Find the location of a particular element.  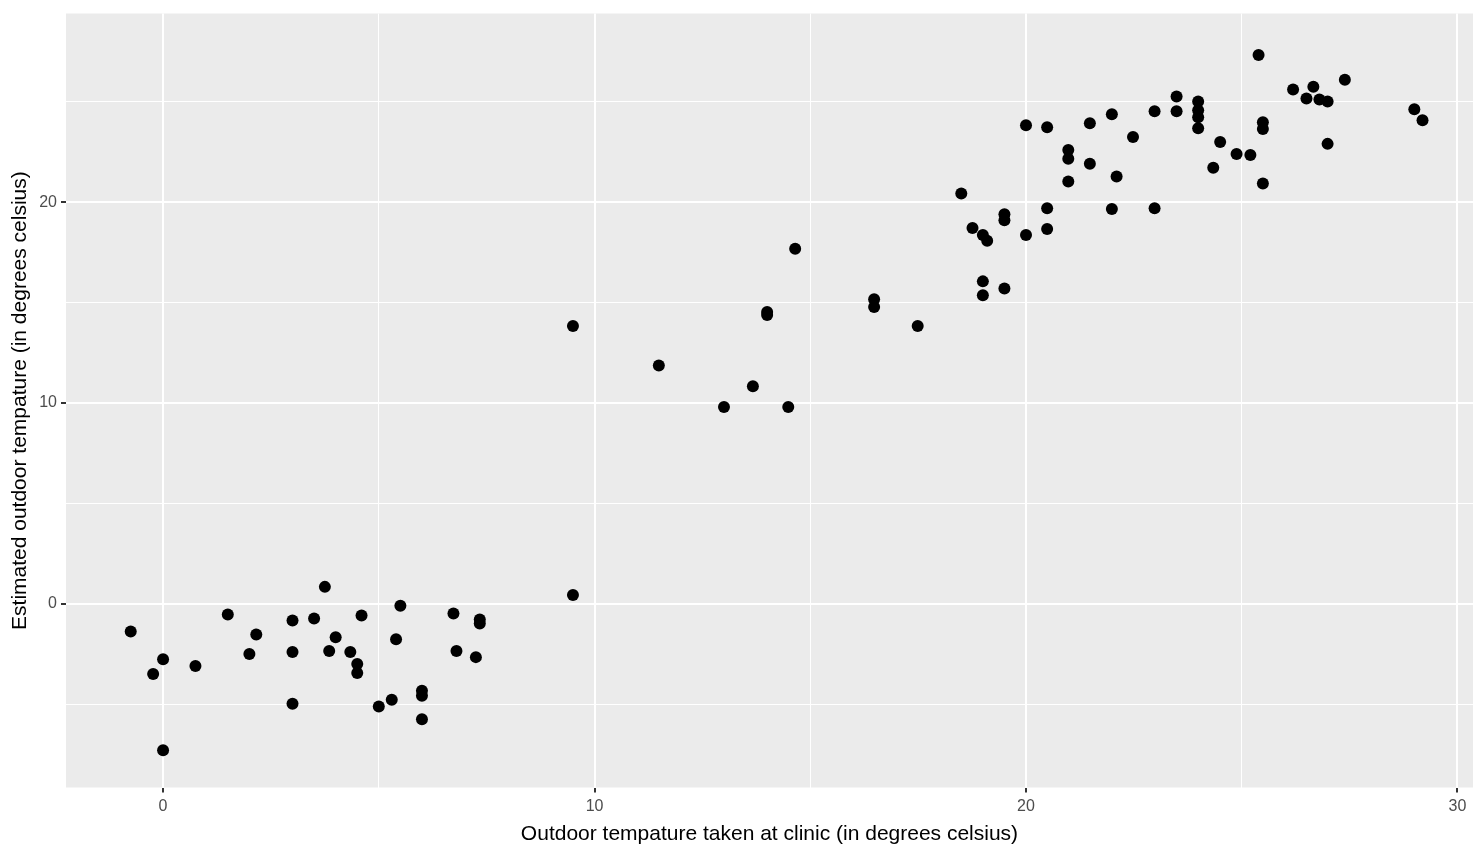

y-tick-label: 0 is located at coordinates (53, 603).